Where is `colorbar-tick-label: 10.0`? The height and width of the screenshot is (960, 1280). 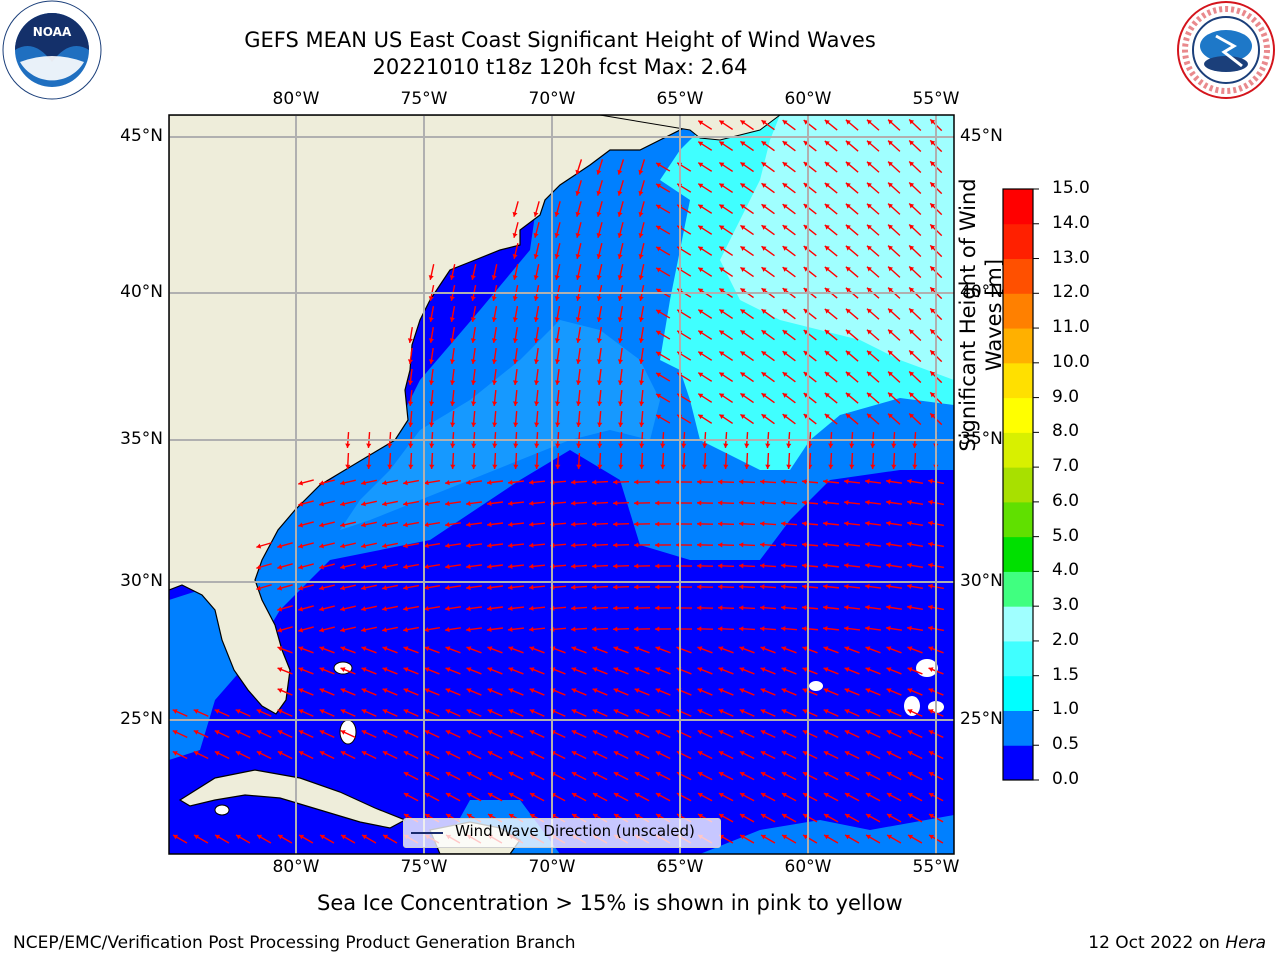
colorbar-tick-label: 10.0 is located at coordinates (1071, 361).